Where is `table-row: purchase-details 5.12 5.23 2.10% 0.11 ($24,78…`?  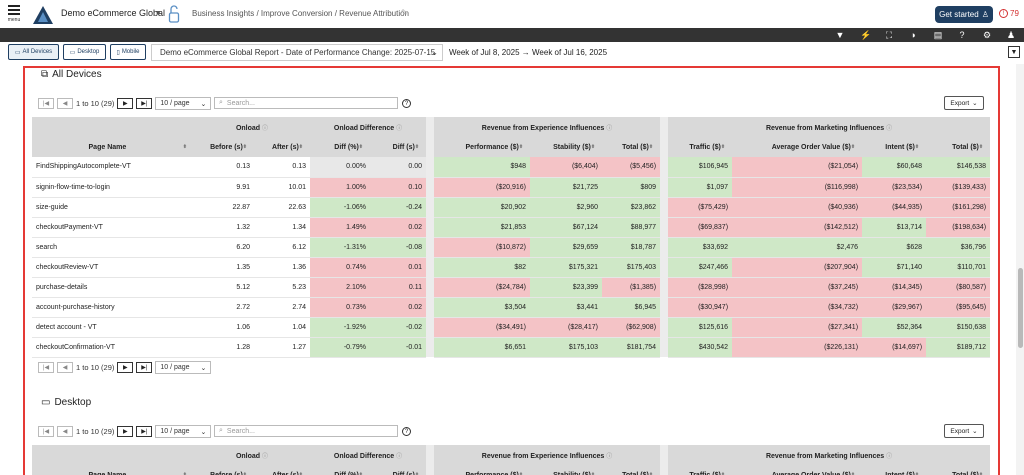 table-row: purchase-details 5.12 5.23 2.10% 0.11 ($24,78… is located at coordinates (511, 287).